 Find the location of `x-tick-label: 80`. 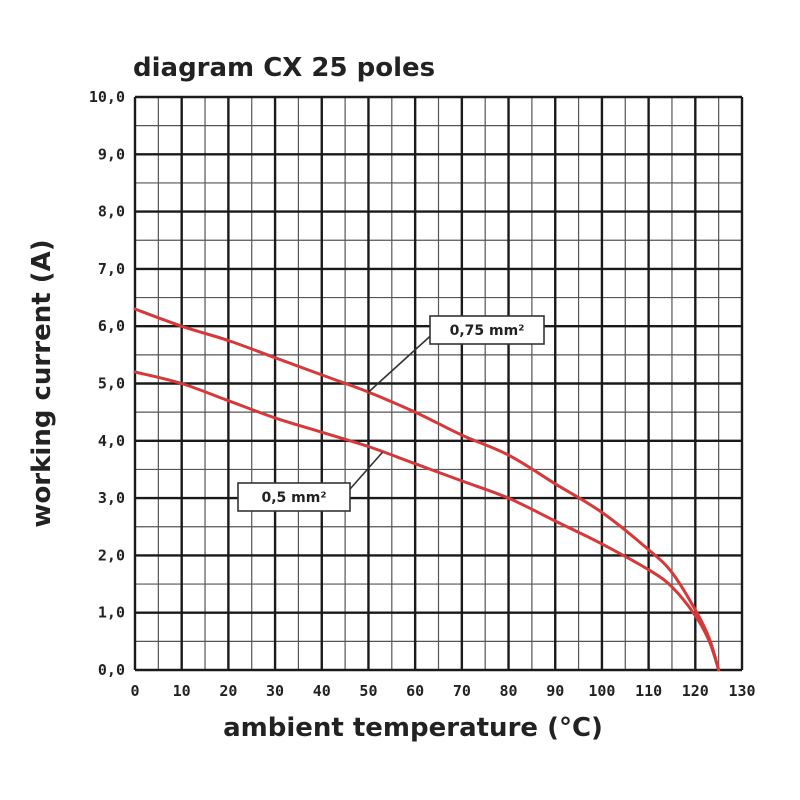

x-tick-label: 80 is located at coordinates (509, 691).